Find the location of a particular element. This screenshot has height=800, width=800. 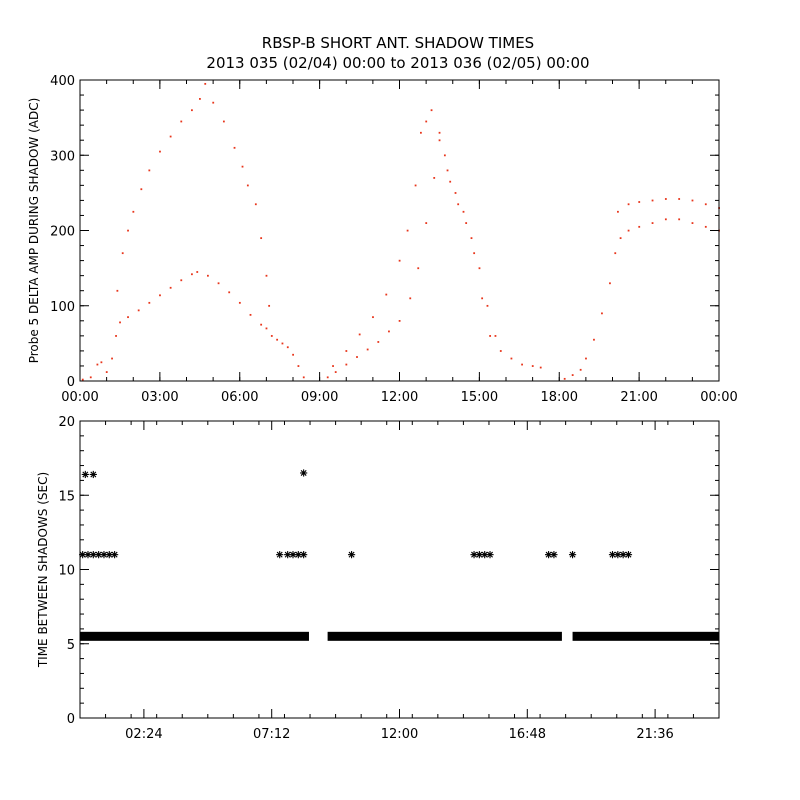

x-tick-label: 03:00 is located at coordinates (159, 397).